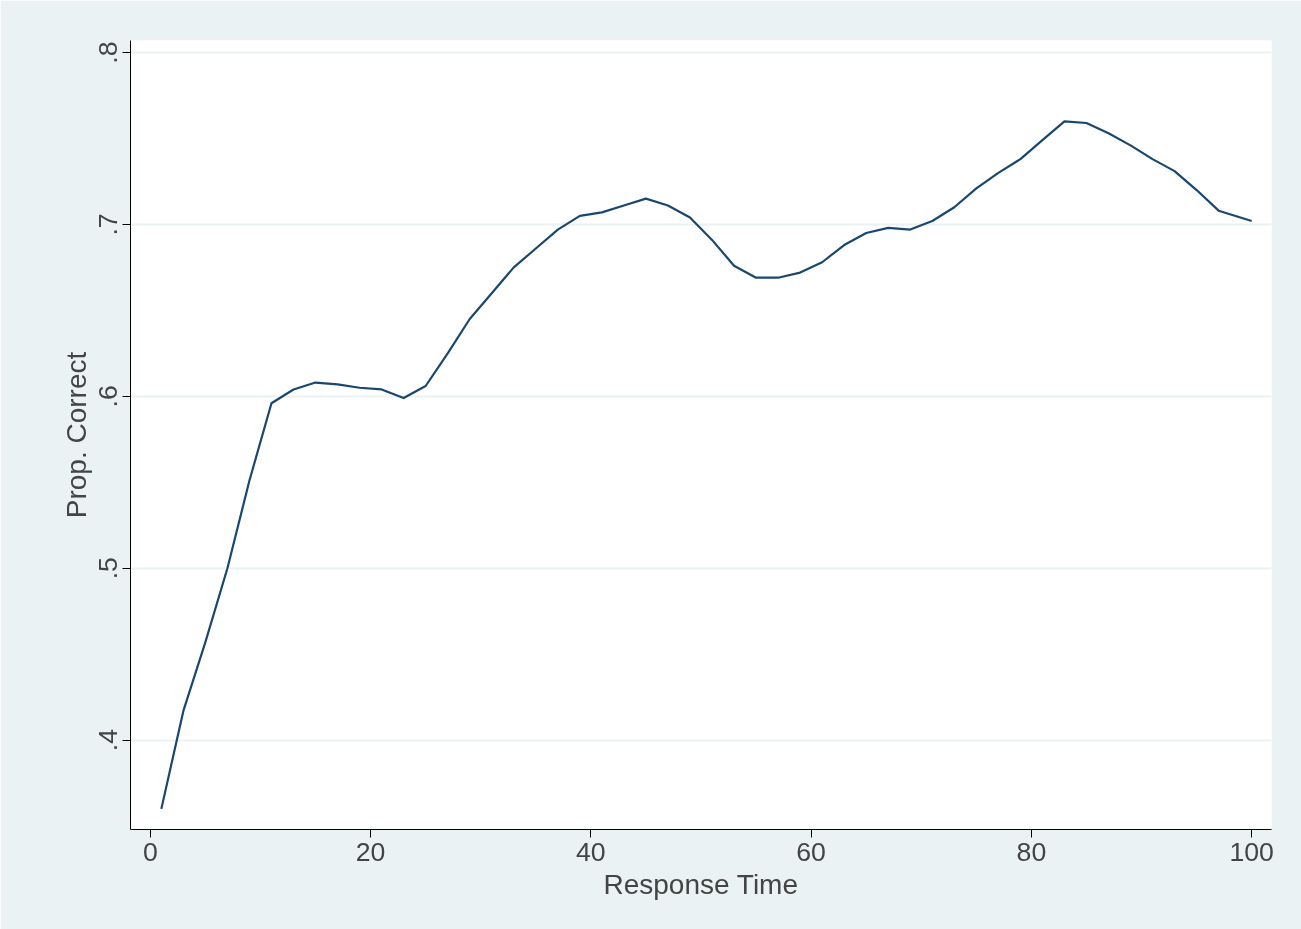  I want to click on x-tick-label: 20, so click(370, 851).